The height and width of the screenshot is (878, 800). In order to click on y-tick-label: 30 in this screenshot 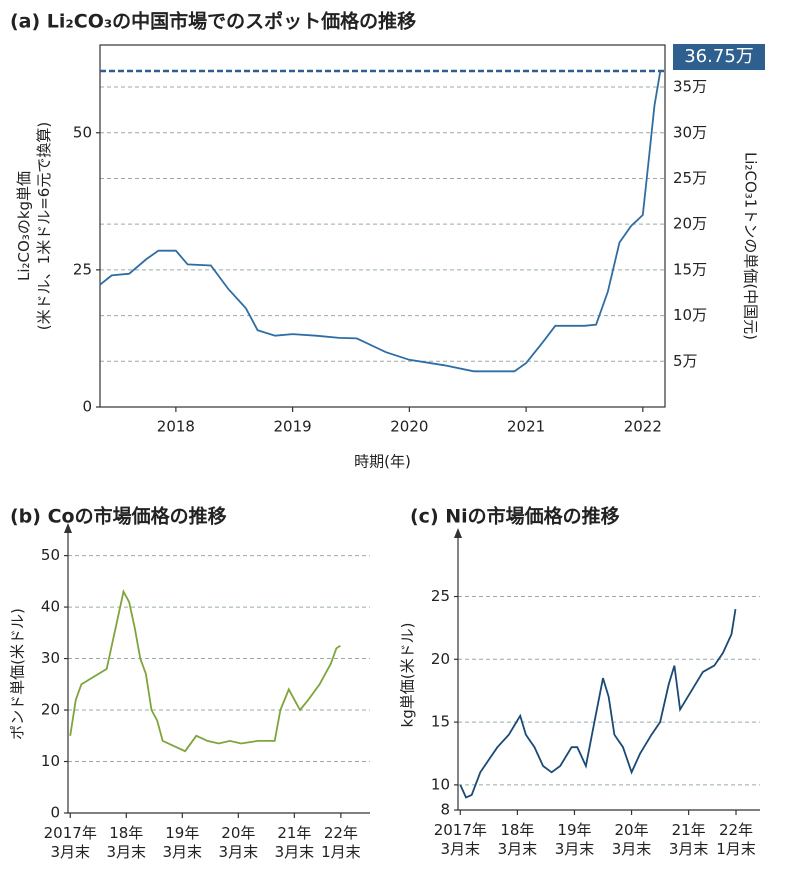, I will do `click(50, 658)`.